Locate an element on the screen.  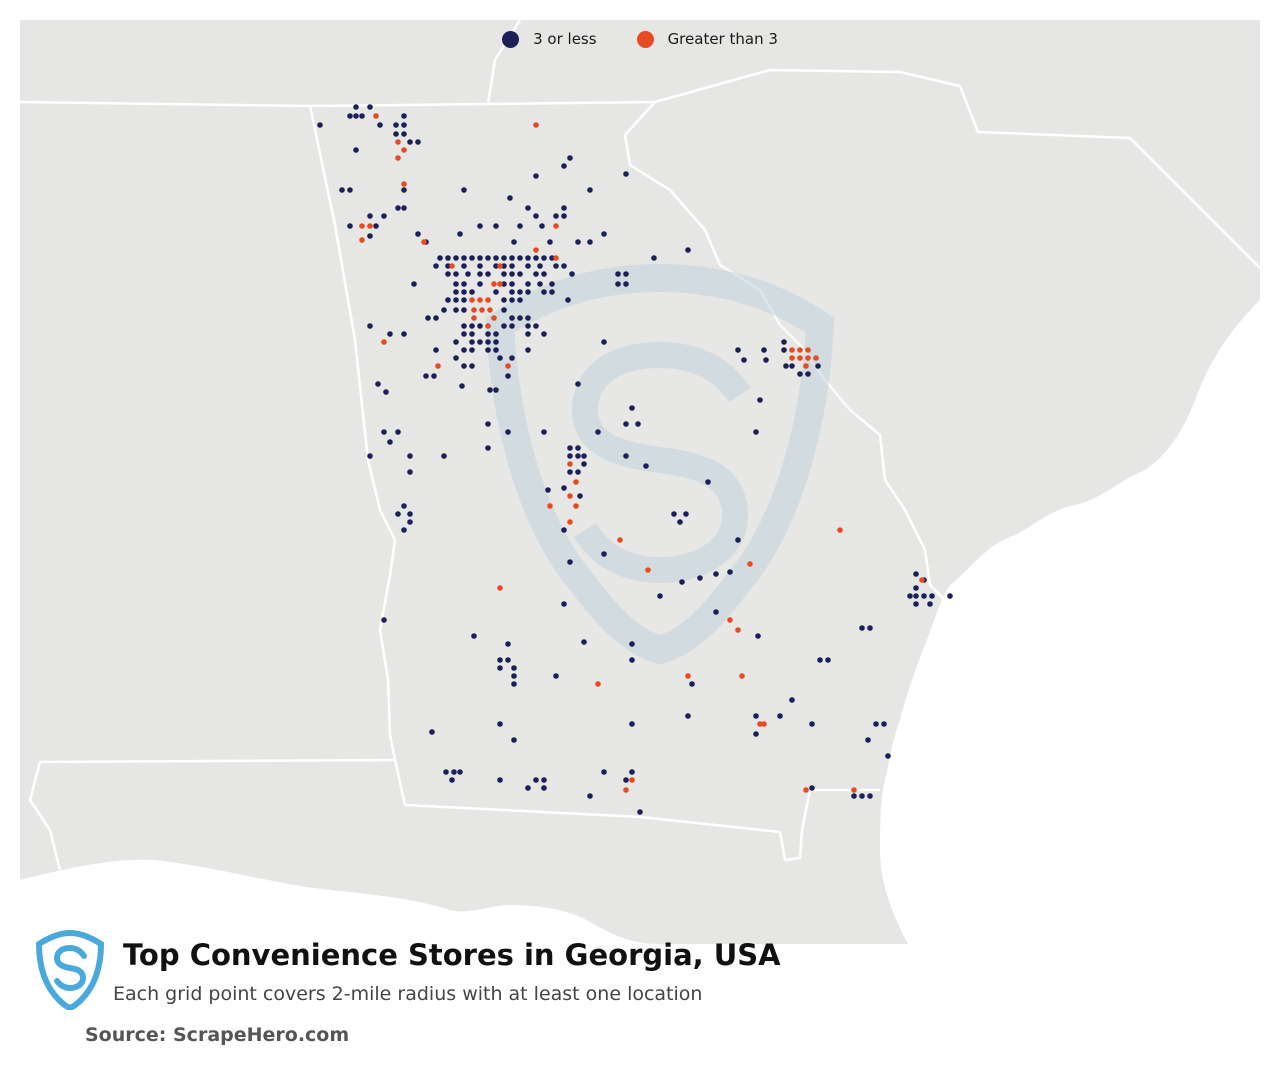
gulf-of-mexico is located at coordinates (340, 901).